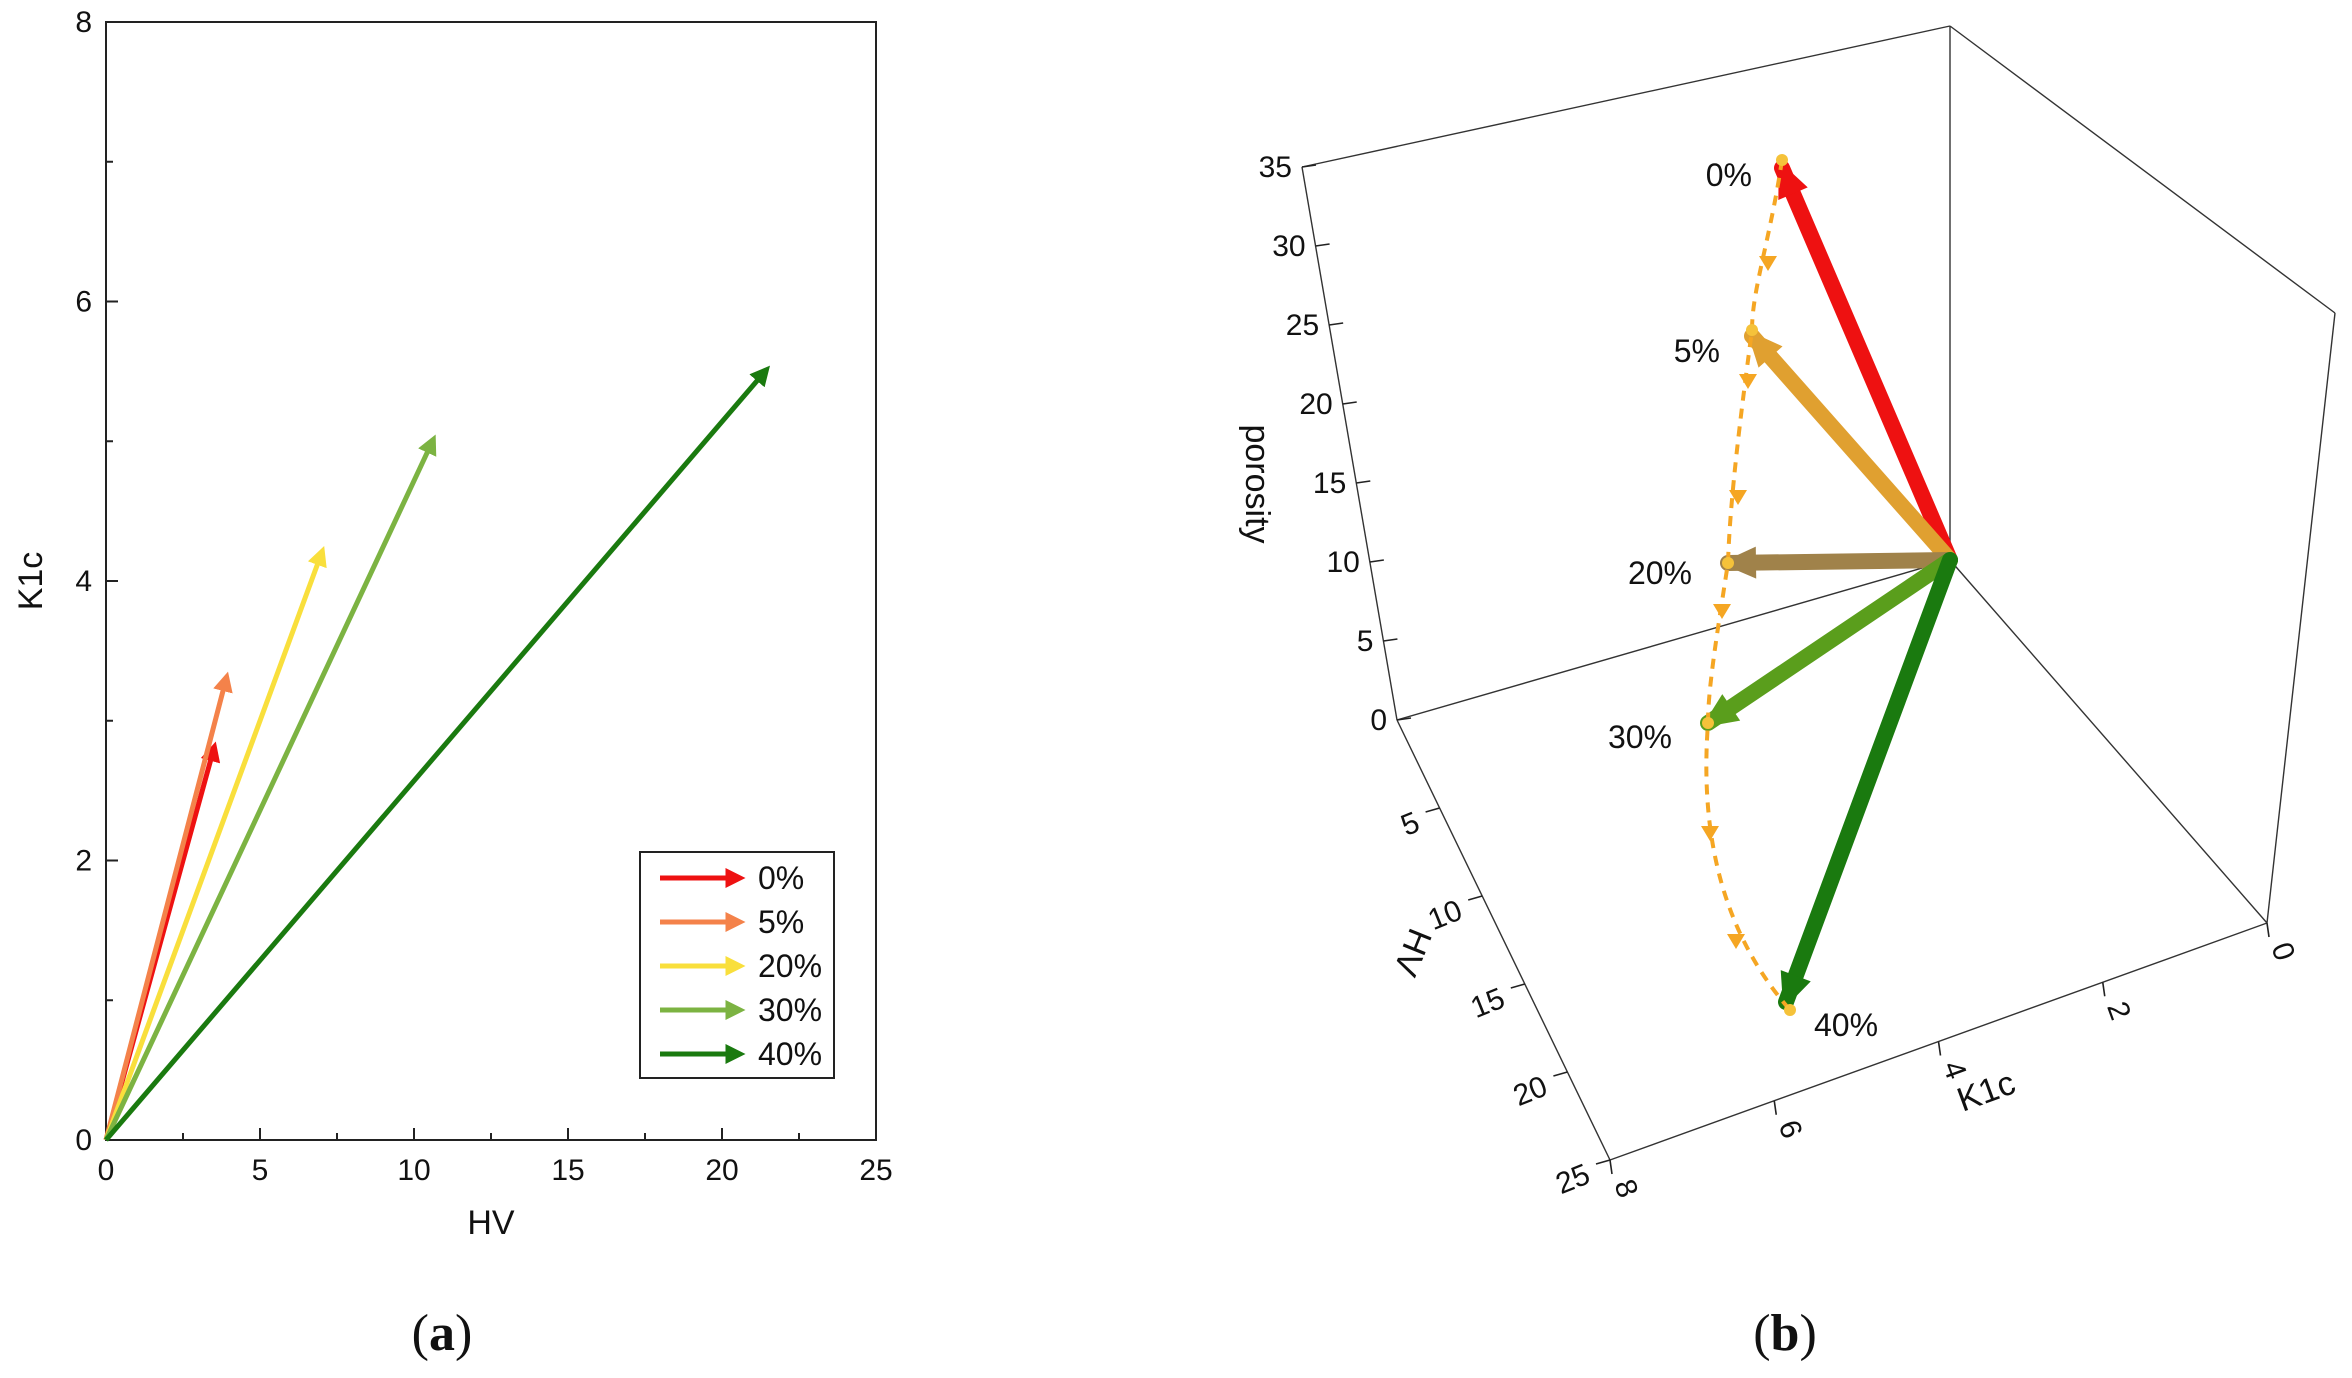 Image resolution: width=2352 pixels, height=1378 pixels. I want to click on x-tick-label: 15, so click(567, 1170).